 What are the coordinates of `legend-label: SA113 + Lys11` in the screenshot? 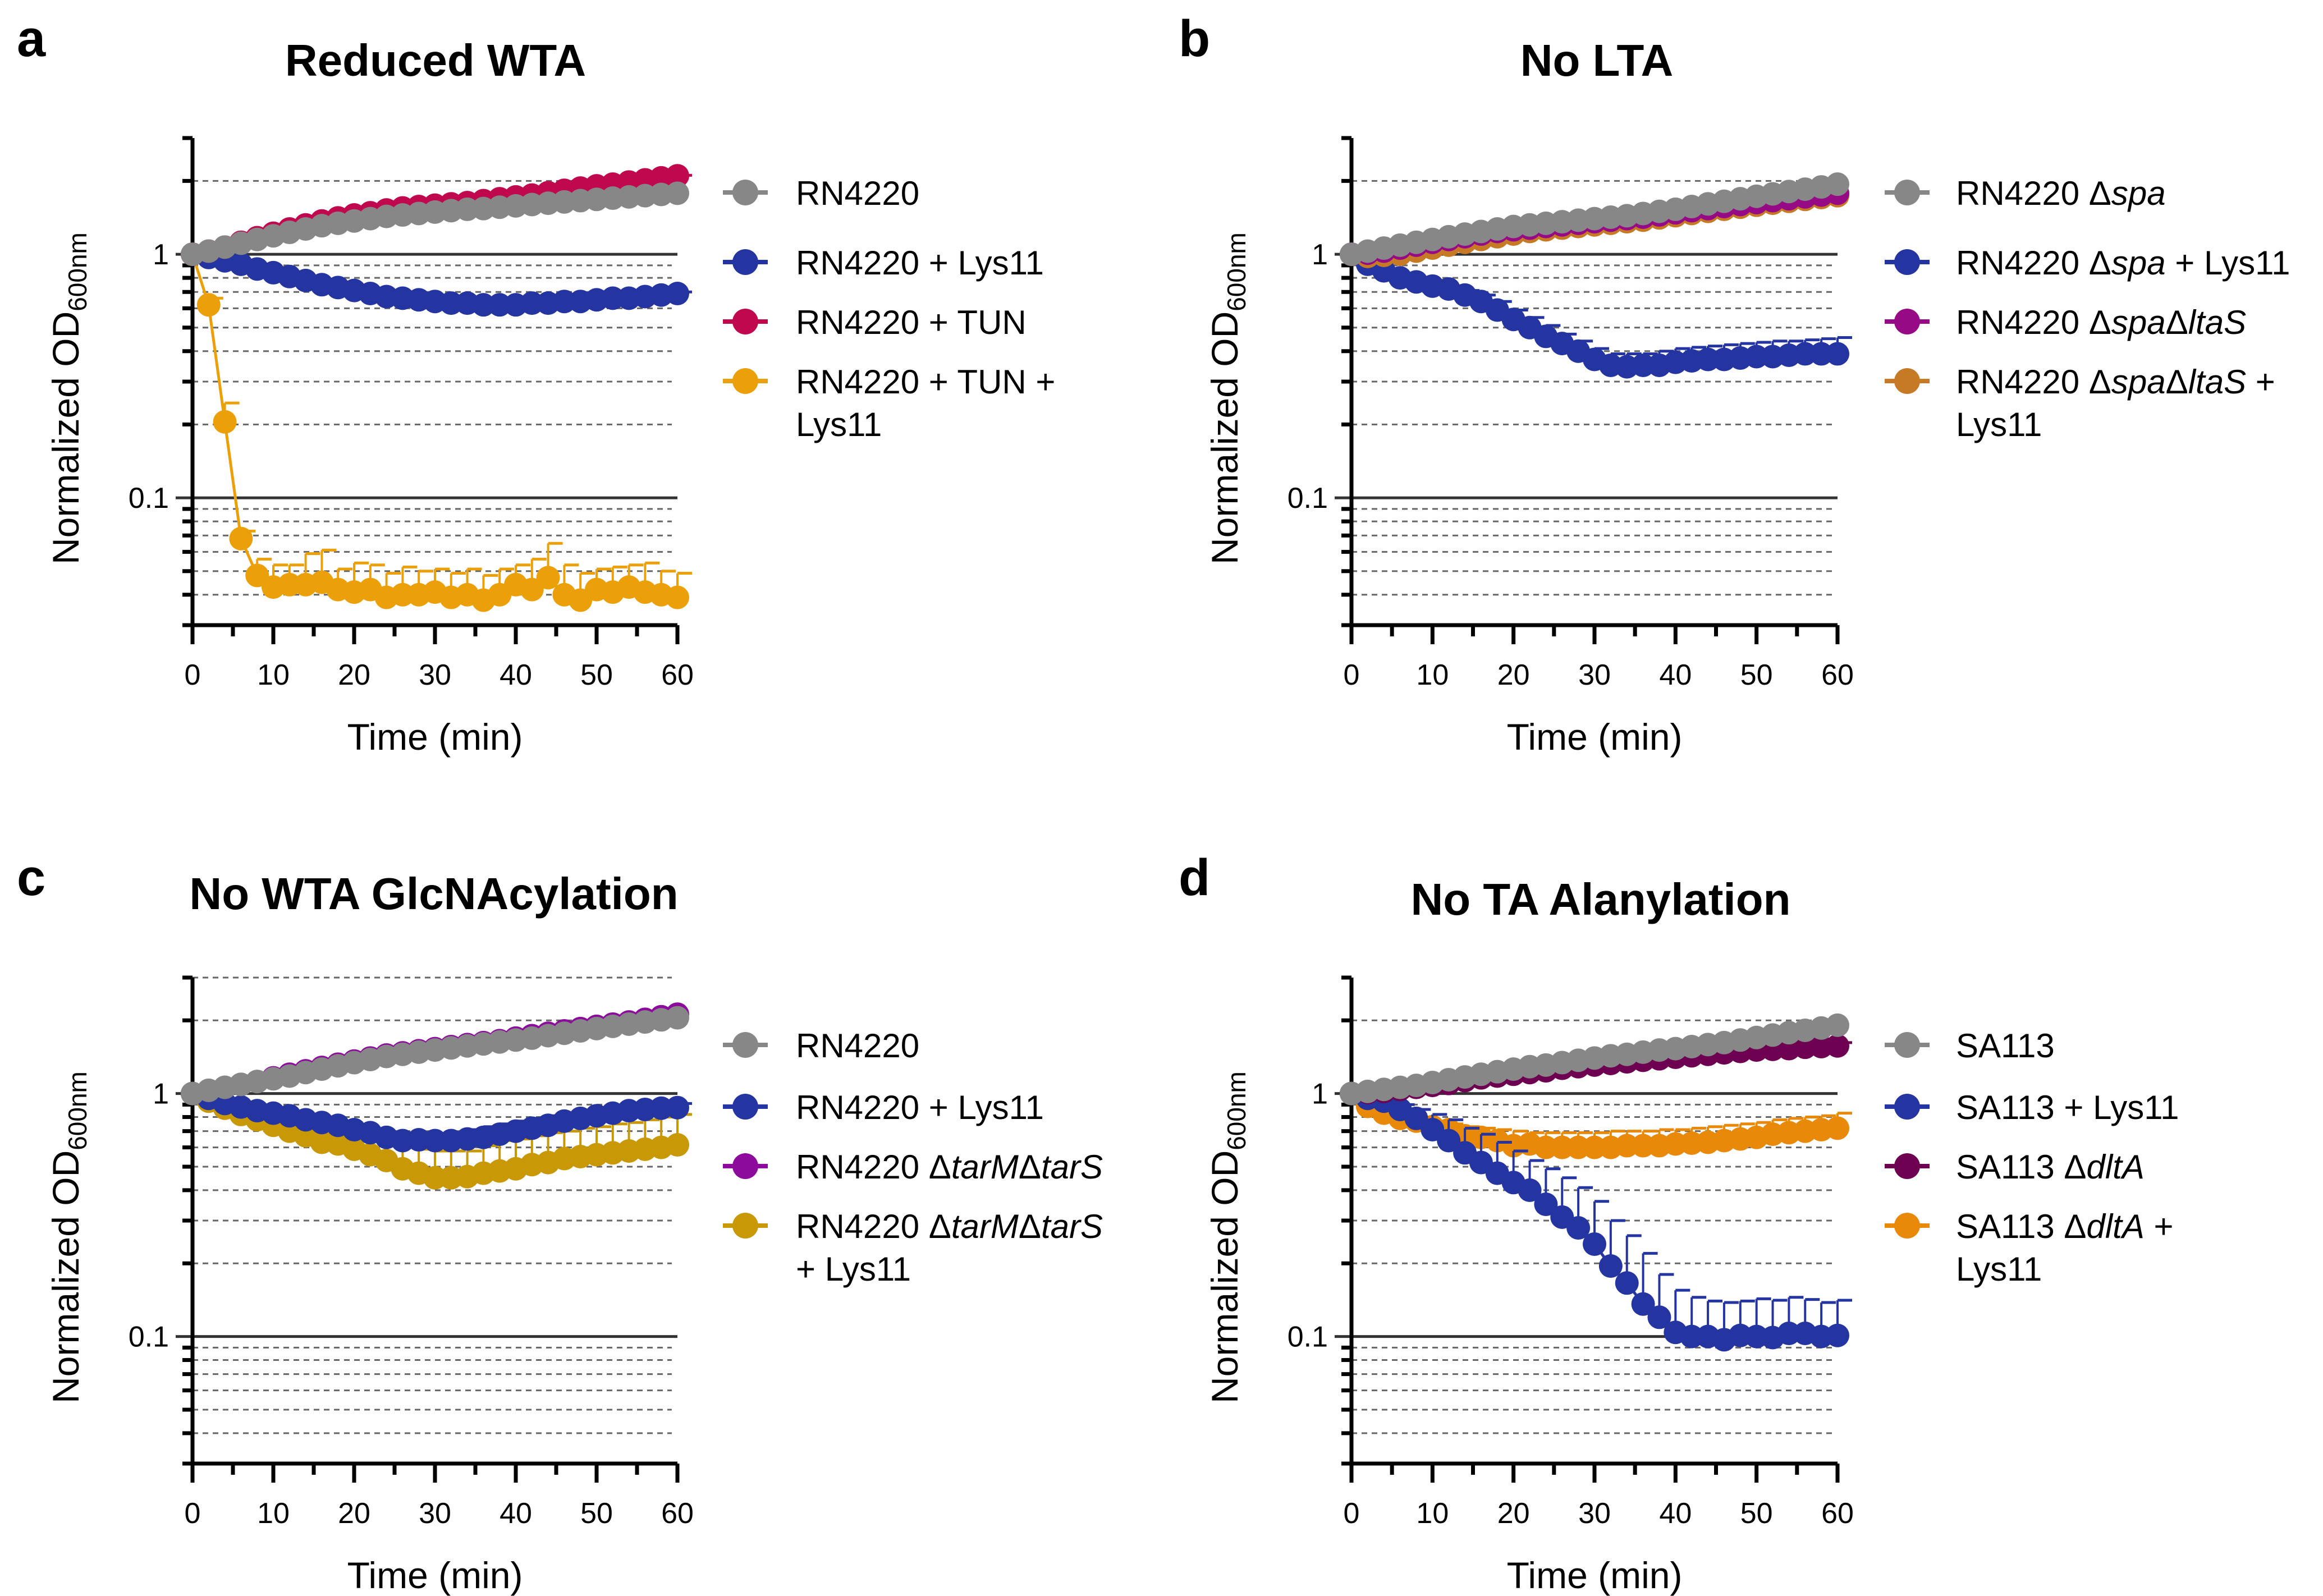 It's located at (2067, 1107).